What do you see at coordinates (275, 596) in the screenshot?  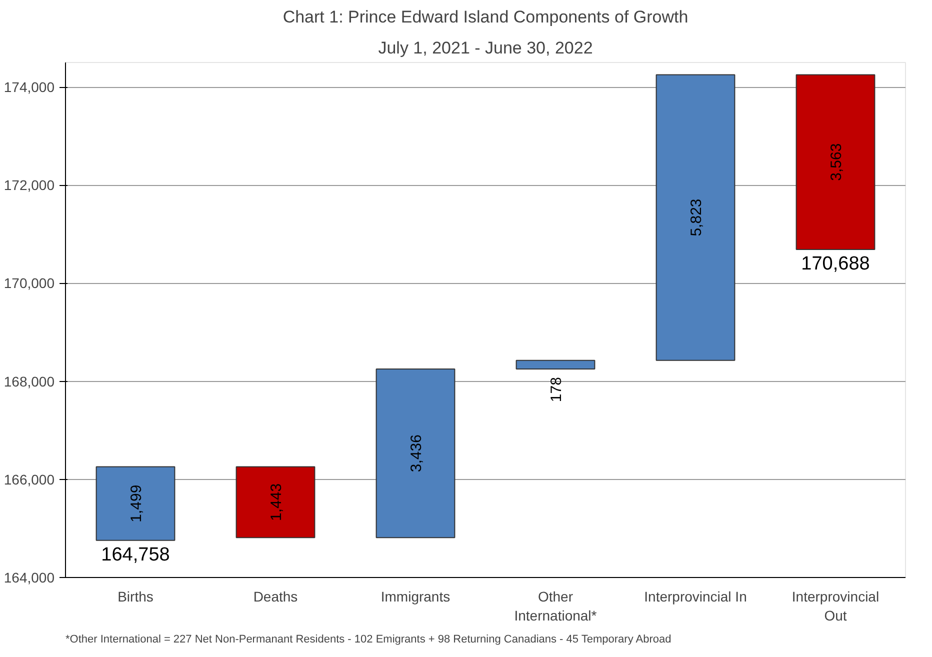 I see `x-tick-label: Deaths` at bounding box center [275, 596].